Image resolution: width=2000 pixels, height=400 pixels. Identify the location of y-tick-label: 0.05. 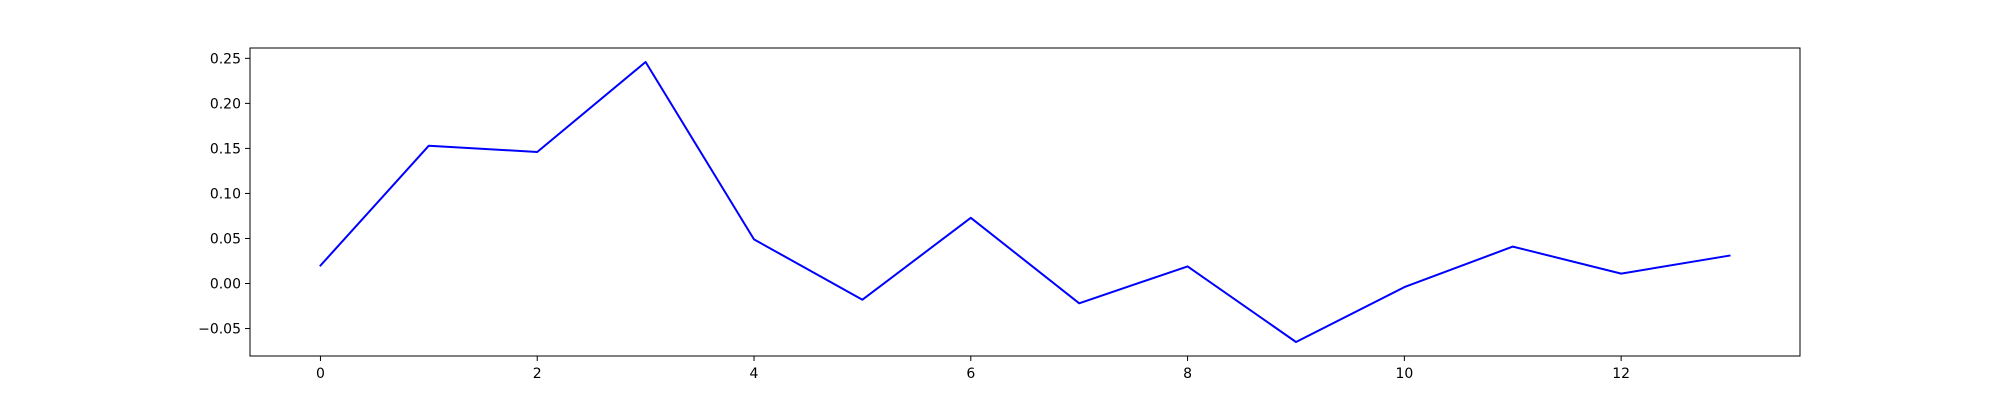
(225, 239).